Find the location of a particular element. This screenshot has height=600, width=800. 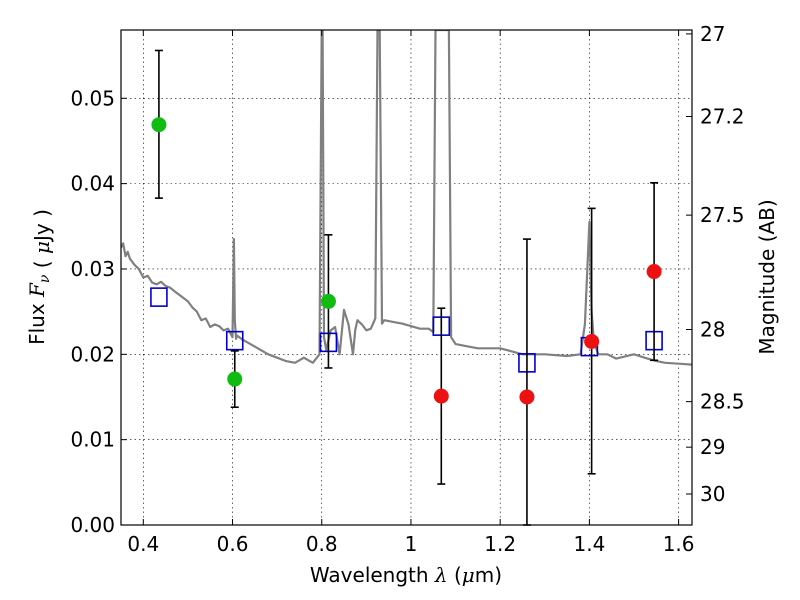

x-tick-label: 1.4 is located at coordinates (589, 544).